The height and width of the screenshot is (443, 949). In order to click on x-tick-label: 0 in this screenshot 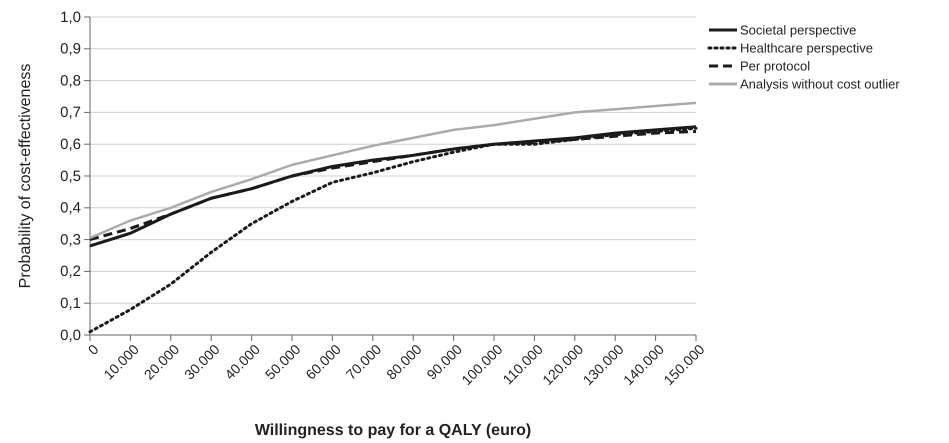, I will do `click(93, 349)`.